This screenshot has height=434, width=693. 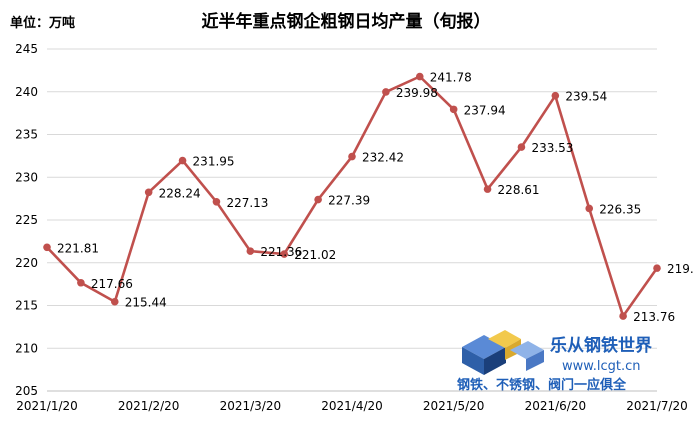 I want to click on watermark-brand: 乐从钢铁世界, so click(x=601, y=345).